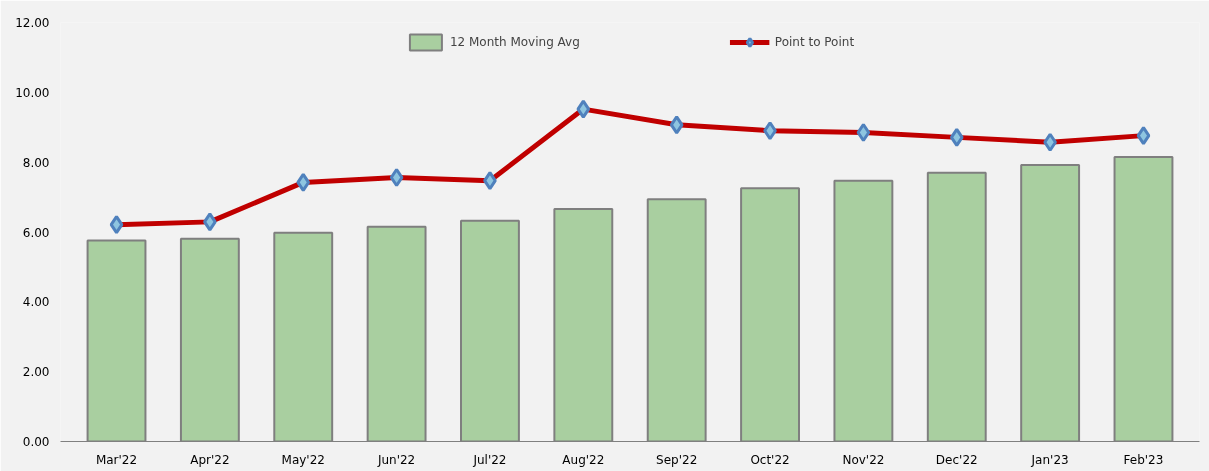  I want to click on x-tick-label: Nov'22, so click(863, 459).